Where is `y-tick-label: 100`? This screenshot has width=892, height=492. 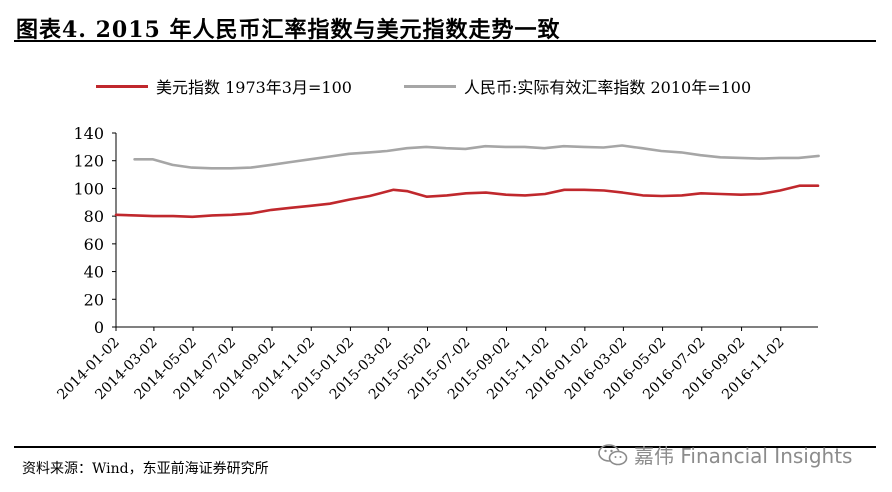 y-tick-label: 100 is located at coordinates (88, 188).